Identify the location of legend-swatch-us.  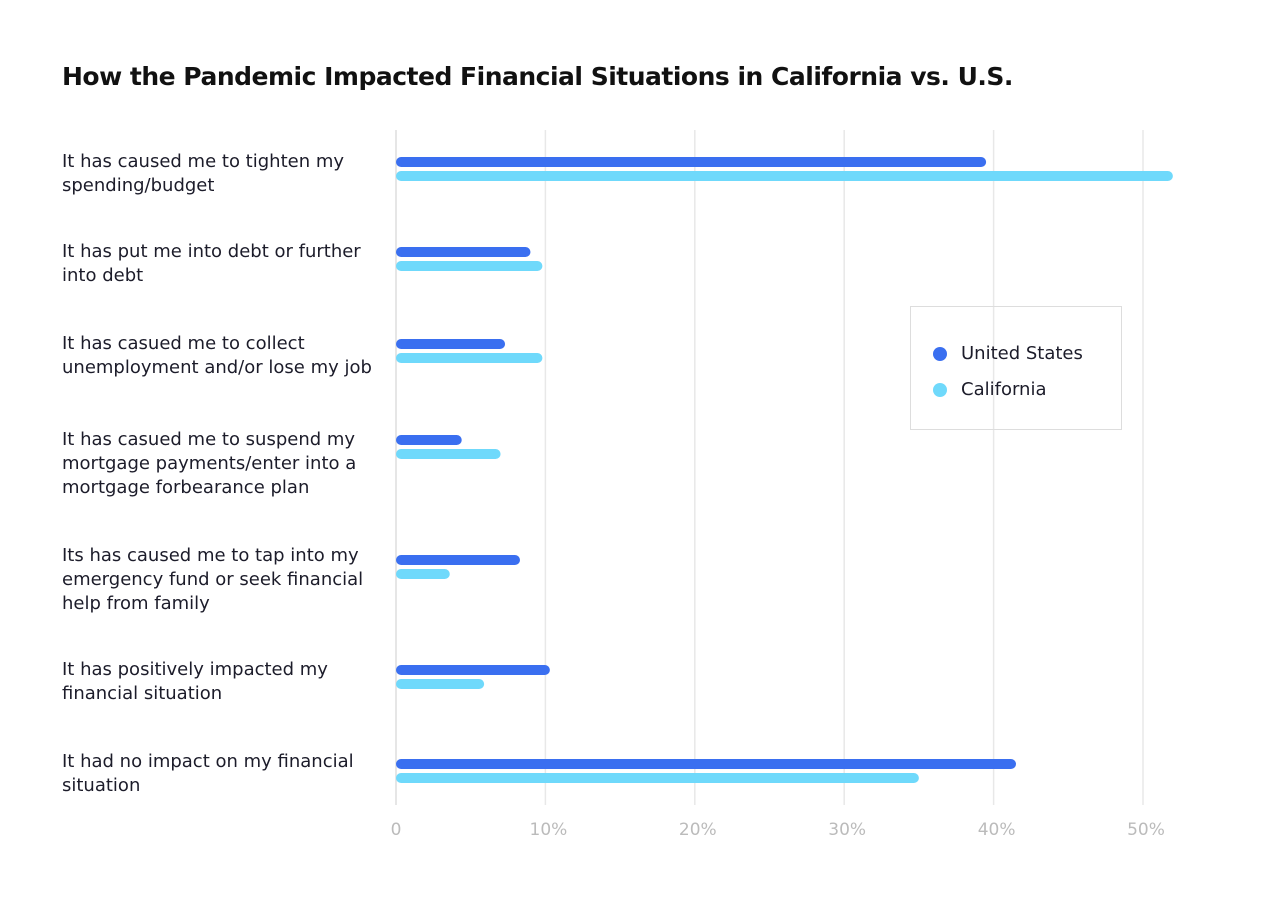
(940, 353).